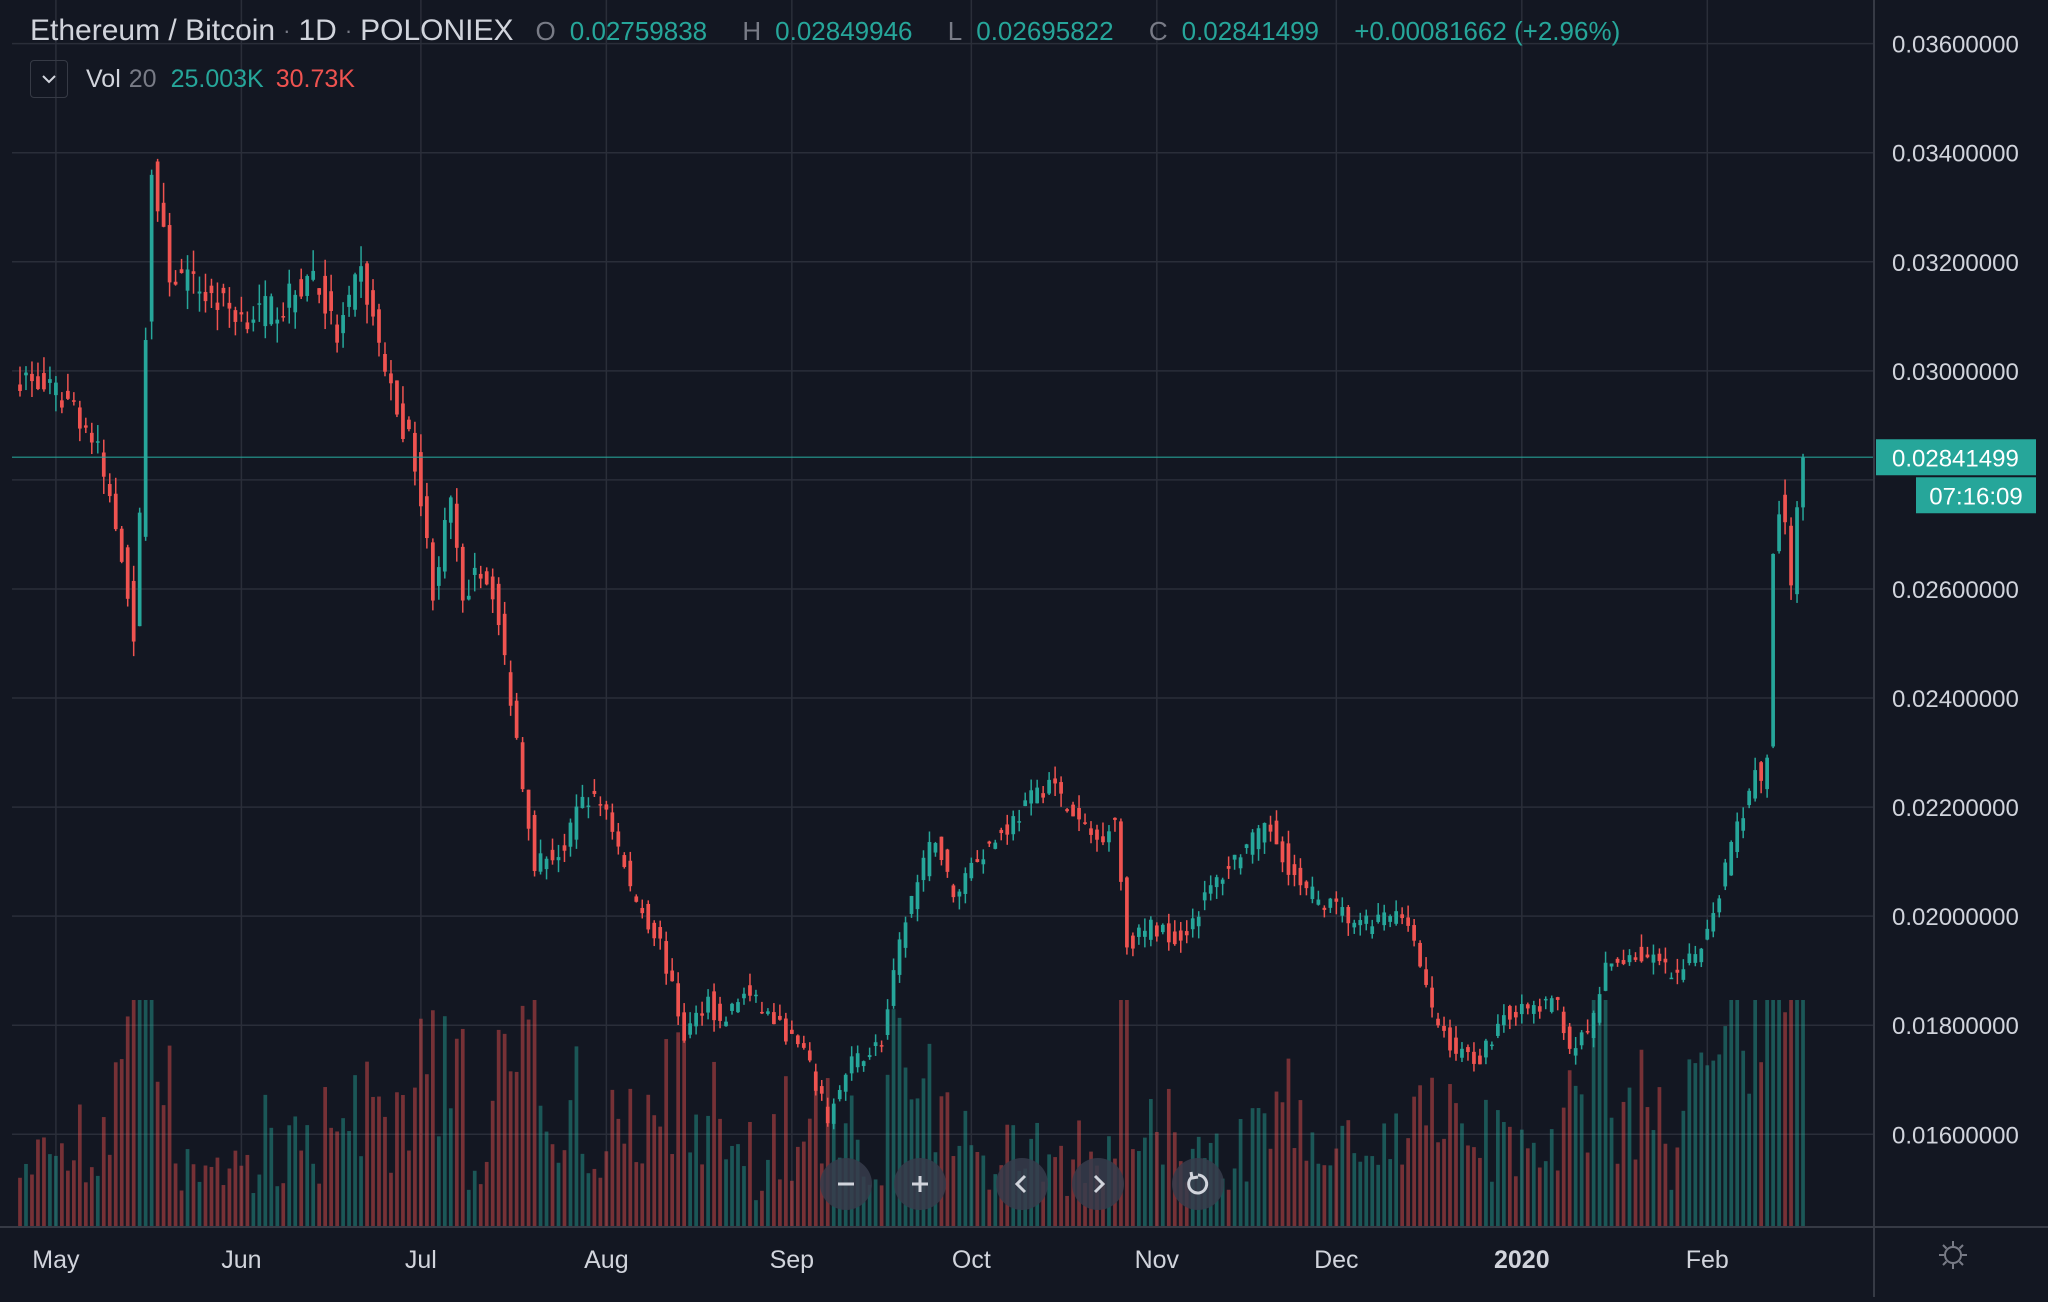 The image size is (2048, 1302). I want to click on high-label: H, so click(752, 30).